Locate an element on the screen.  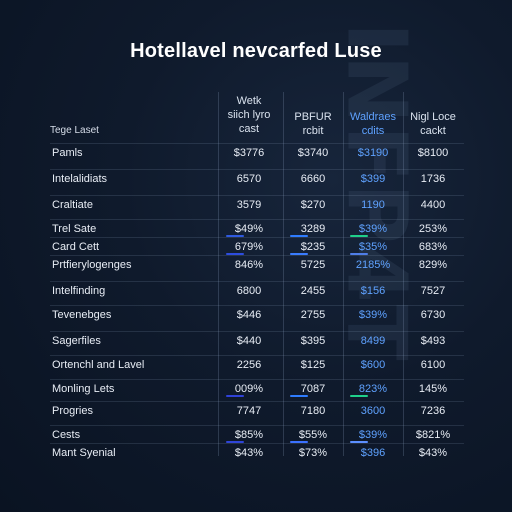
table-cell: 846% is located at coordinates (249, 265).